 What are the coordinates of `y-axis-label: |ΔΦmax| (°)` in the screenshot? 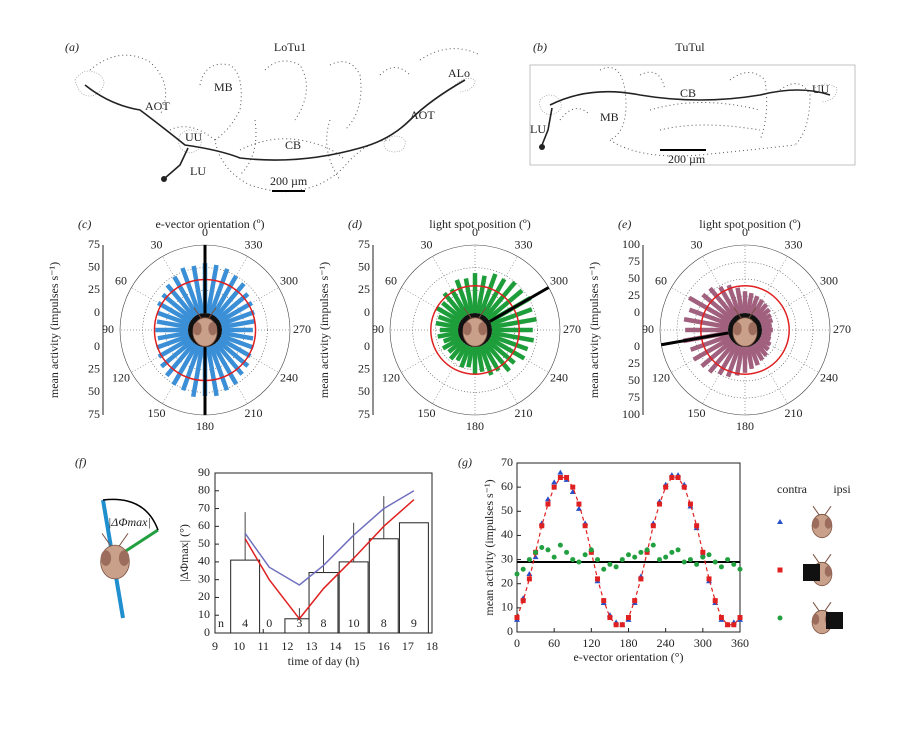 It's located at (184, 553).